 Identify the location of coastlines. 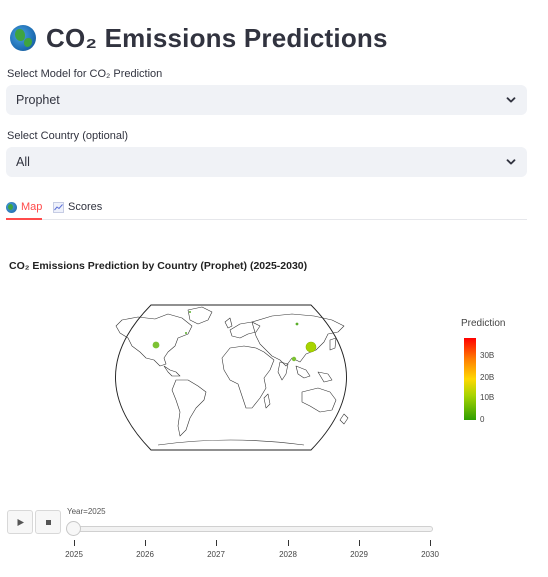
(232, 376).